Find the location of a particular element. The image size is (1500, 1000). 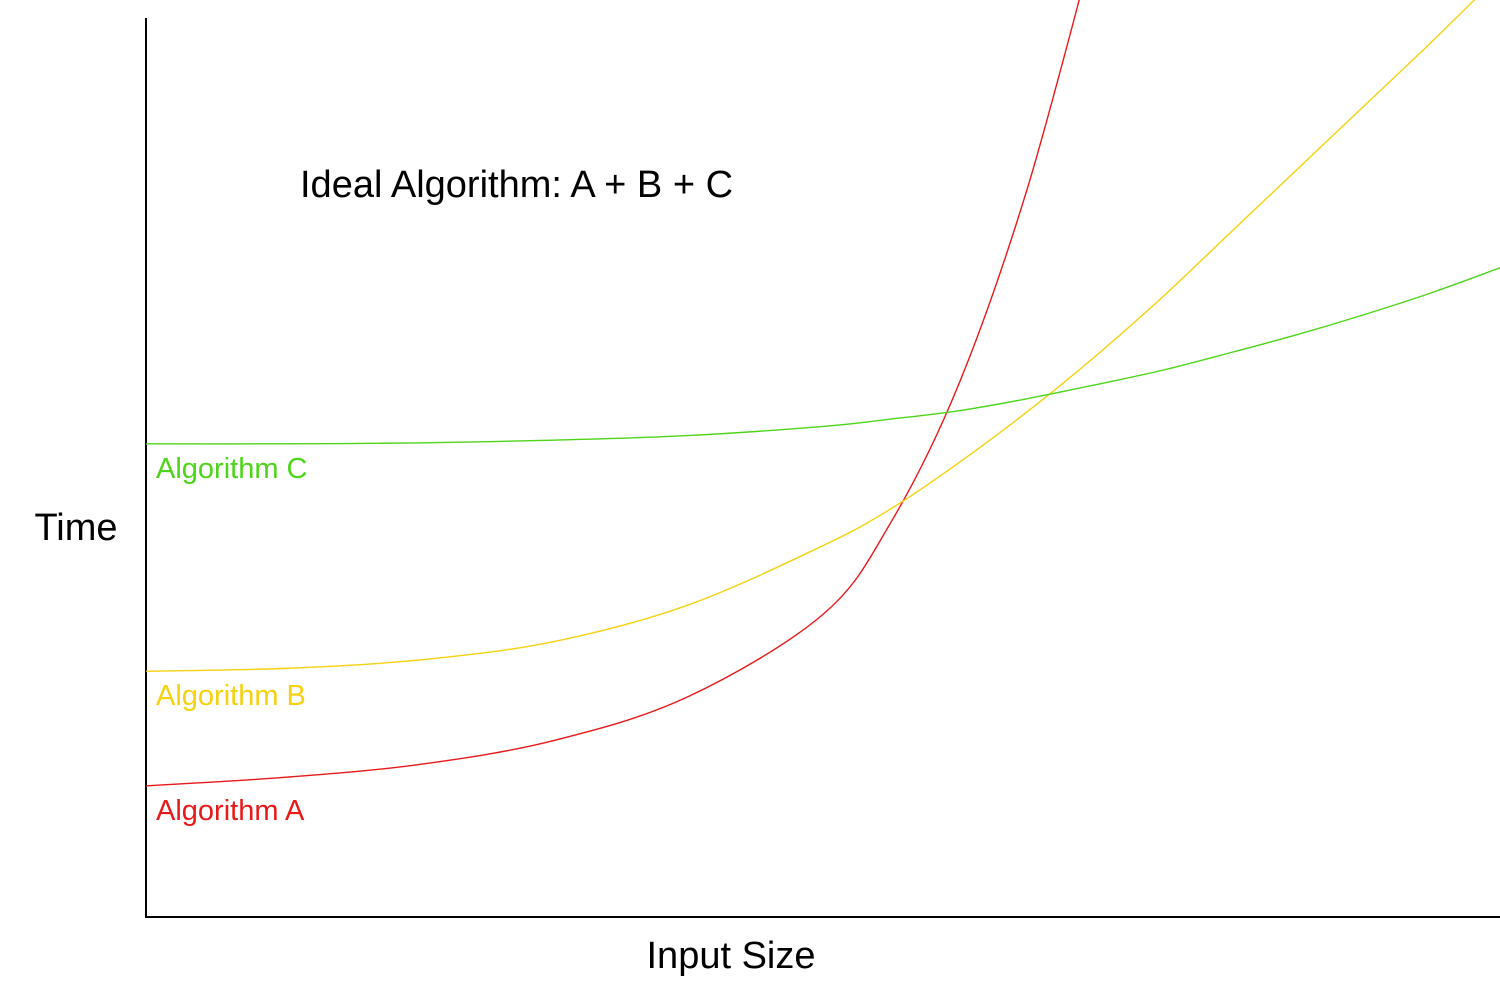

y-axis-title: Time is located at coordinates (75, 528).